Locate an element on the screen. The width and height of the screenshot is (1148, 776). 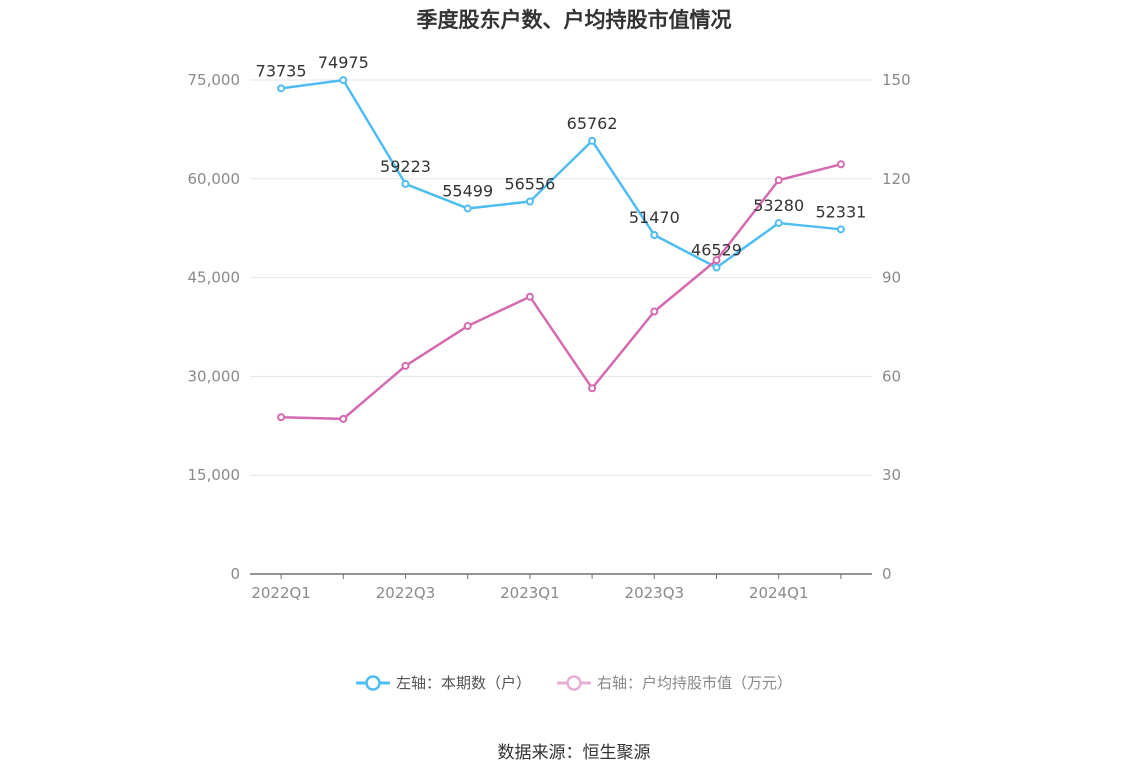
data-label: 73735 is located at coordinates (281, 70).